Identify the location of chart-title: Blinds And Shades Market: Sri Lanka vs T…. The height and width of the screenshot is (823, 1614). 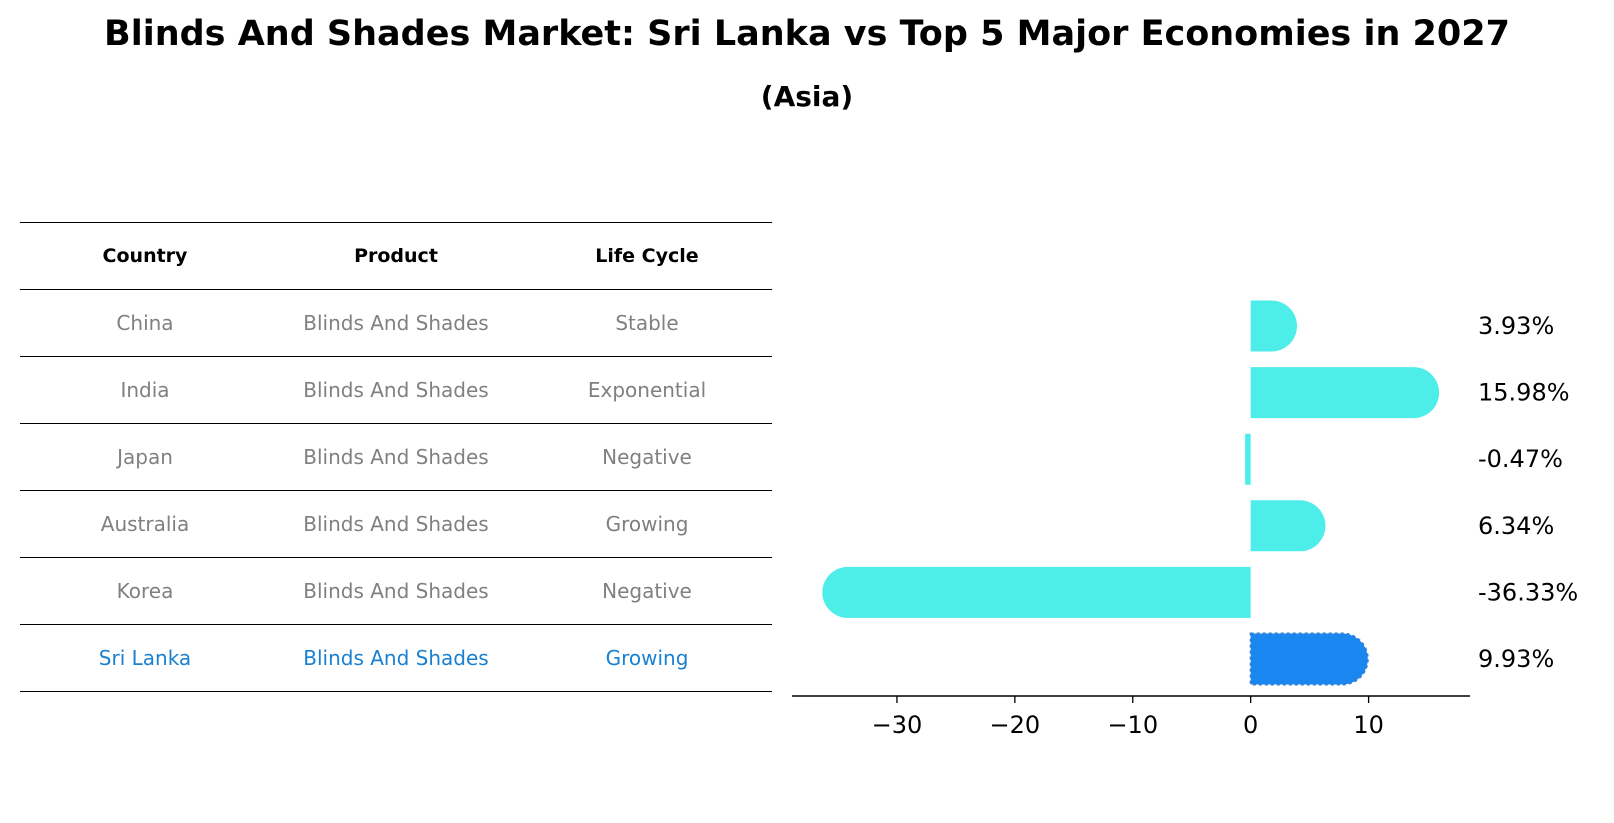
(807, 34).